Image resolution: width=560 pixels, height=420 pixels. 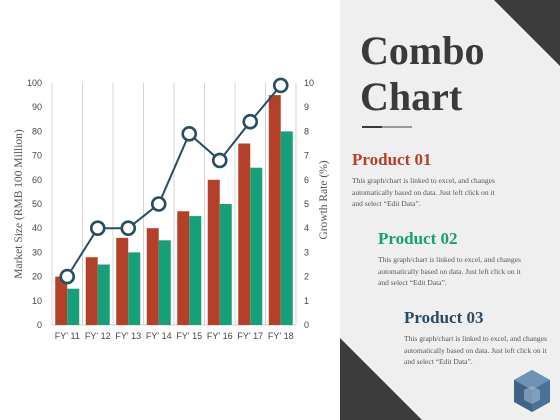 I want to click on x-tick-label: FY' 17, so click(x=250, y=336).